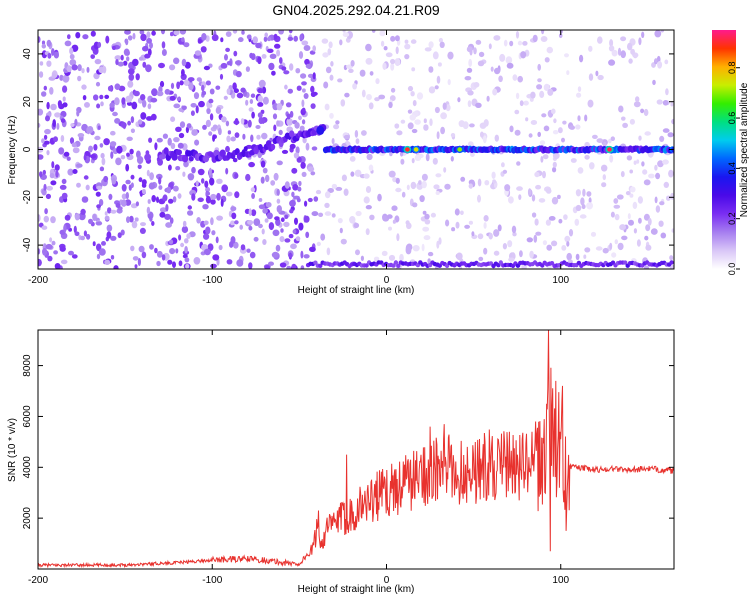 The height and width of the screenshot is (600, 750). Describe the element at coordinates (460, 149) in the screenshot. I see `spectrogram-peak-core` at that location.